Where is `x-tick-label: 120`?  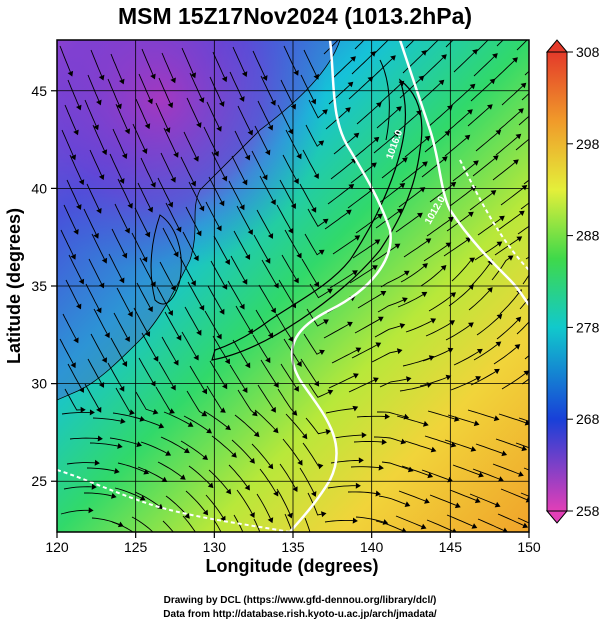
x-tick-label: 120 is located at coordinates (57, 547).